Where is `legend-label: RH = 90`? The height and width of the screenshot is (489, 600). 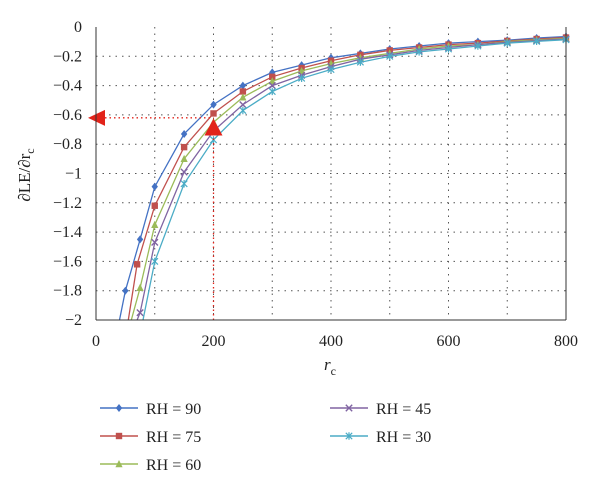
legend-label: RH = 90 is located at coordinates (173, 409).